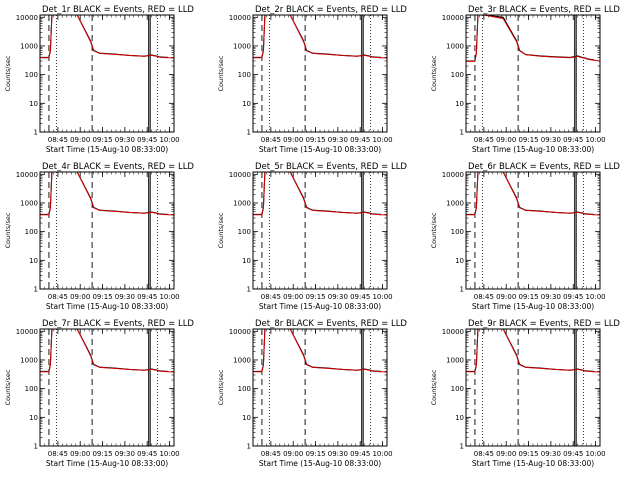 This screenshot has width=640, height=480. Describe the element at coordinates (118, 324) in the screenshot. I see `panel-title: Det_7r BLACK = Events, RED = LLD` at that location.